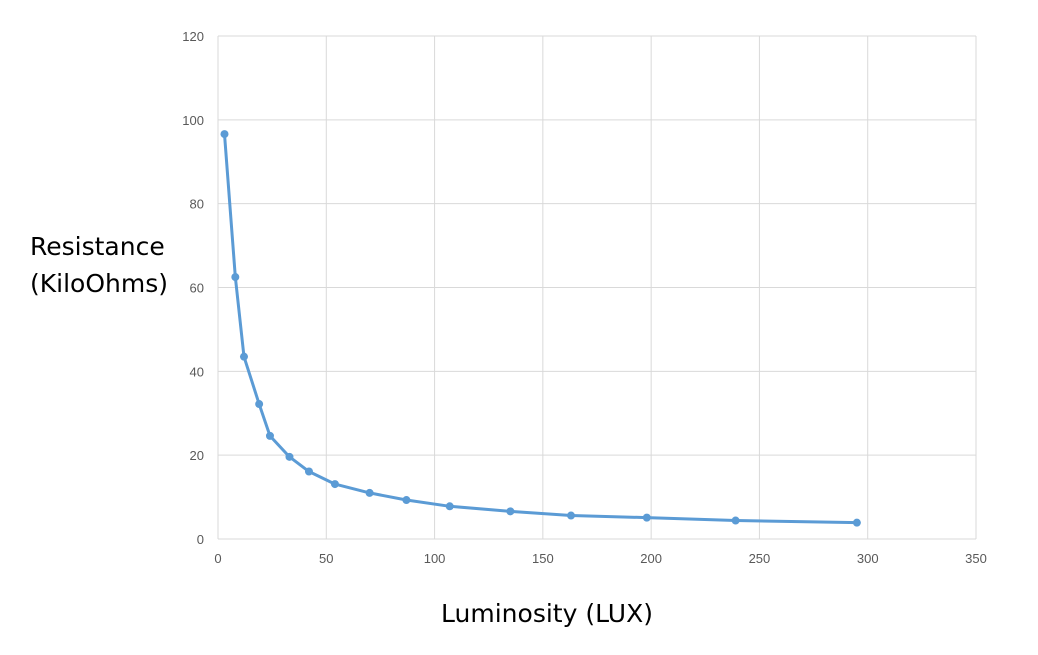 The image size is (1038, 655). Describe the element at coordinates (868, 558) in the screenshot. I see `x-tick-label-6: 300` at that location.